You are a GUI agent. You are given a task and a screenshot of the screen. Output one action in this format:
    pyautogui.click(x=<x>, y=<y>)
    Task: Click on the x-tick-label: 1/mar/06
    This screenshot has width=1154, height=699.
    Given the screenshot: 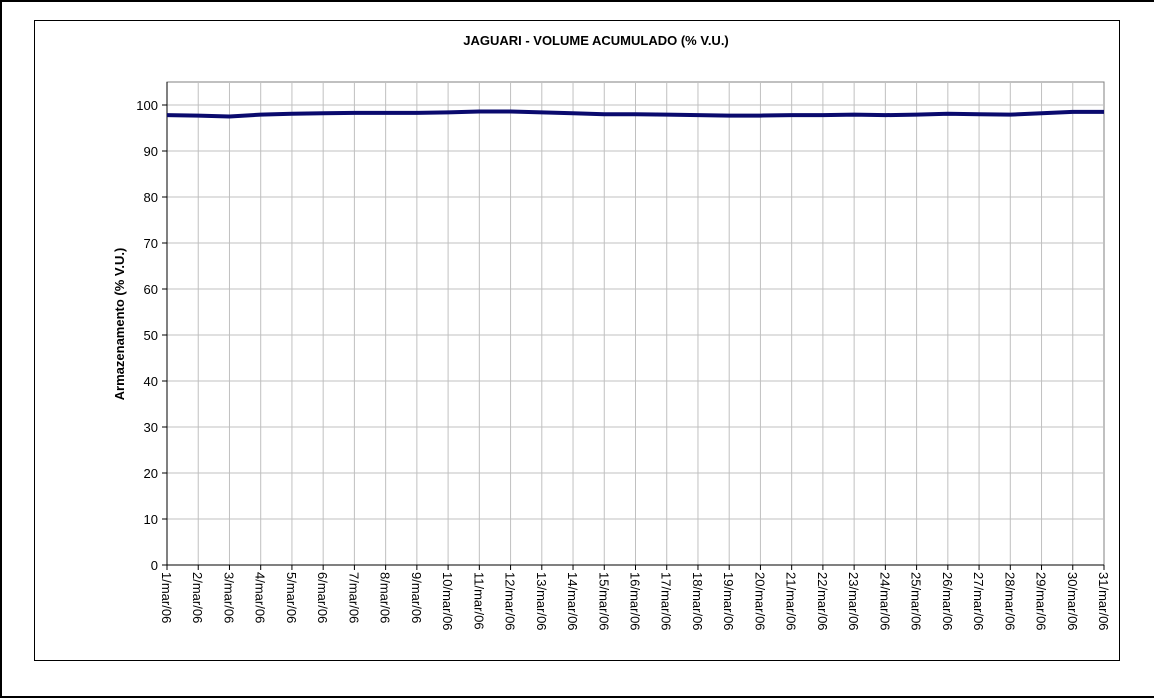 What is the action you would take?
    pyautogui.click(x=166, y=597)
    